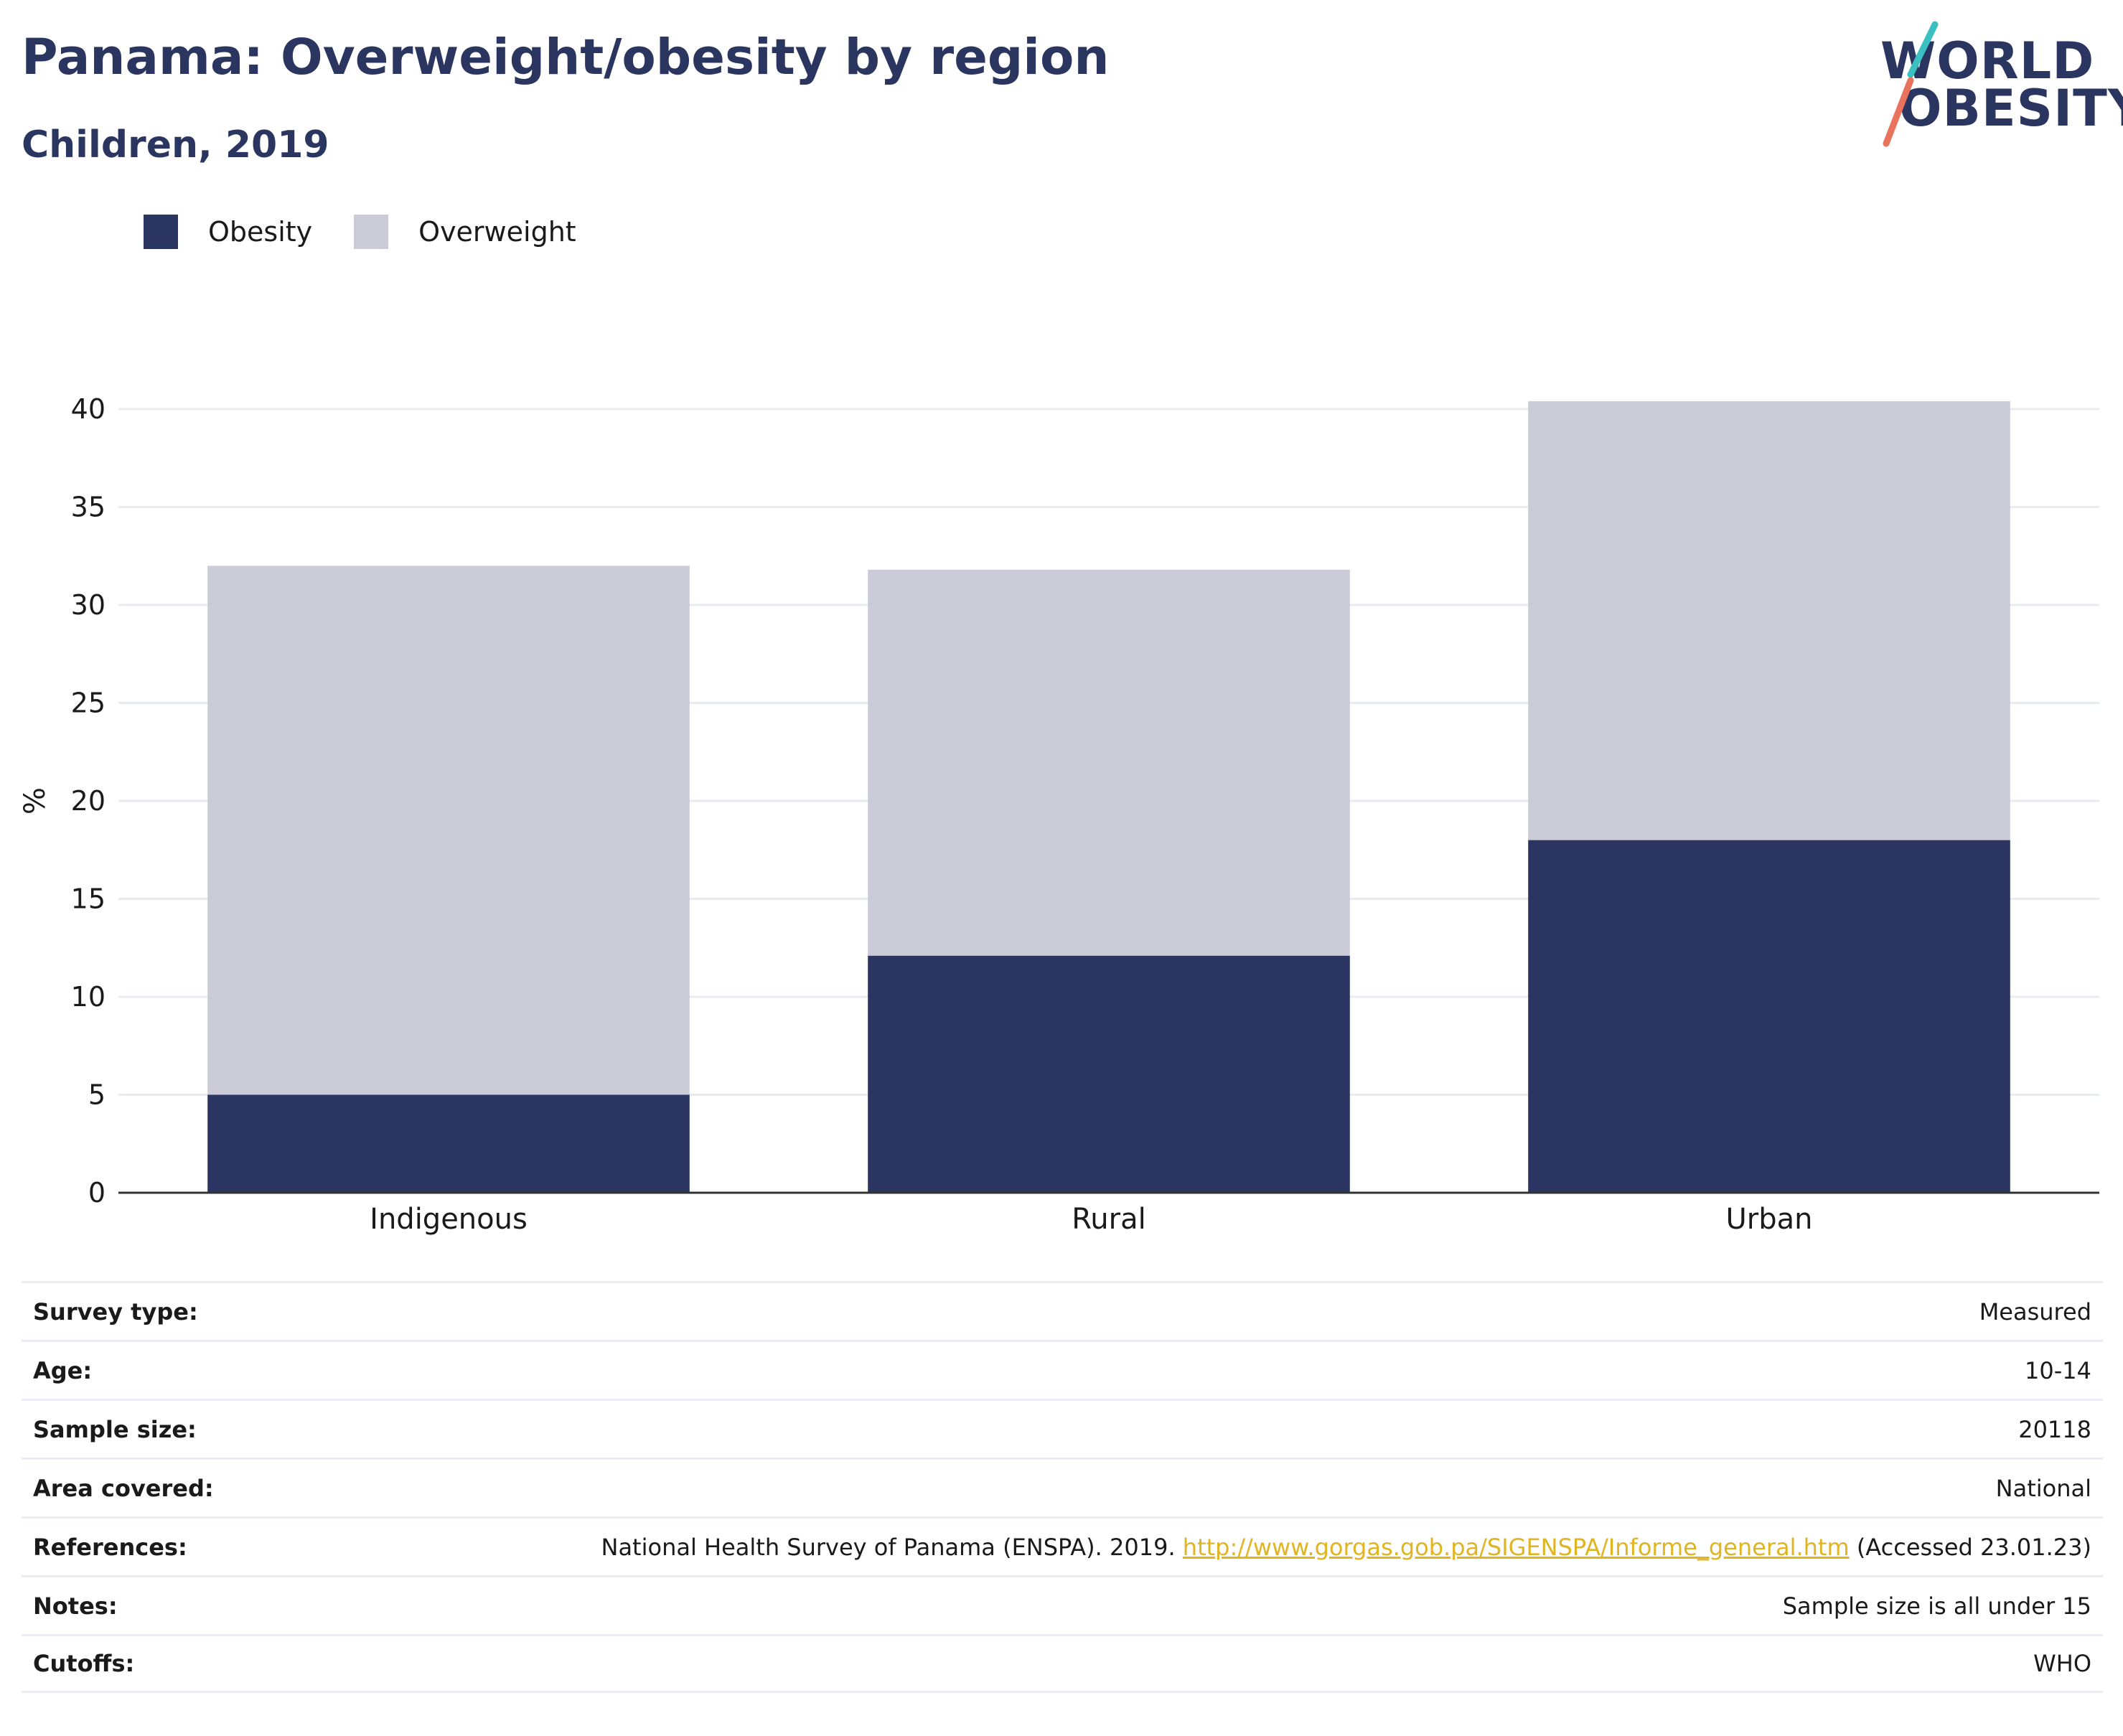 Image resolution: width=2123 pixels, height=1736 pixels. What do you see at coordinates (88, 801) in the screenshot?
I see `y-tick-label: 20` at bounding box center [88, 801].